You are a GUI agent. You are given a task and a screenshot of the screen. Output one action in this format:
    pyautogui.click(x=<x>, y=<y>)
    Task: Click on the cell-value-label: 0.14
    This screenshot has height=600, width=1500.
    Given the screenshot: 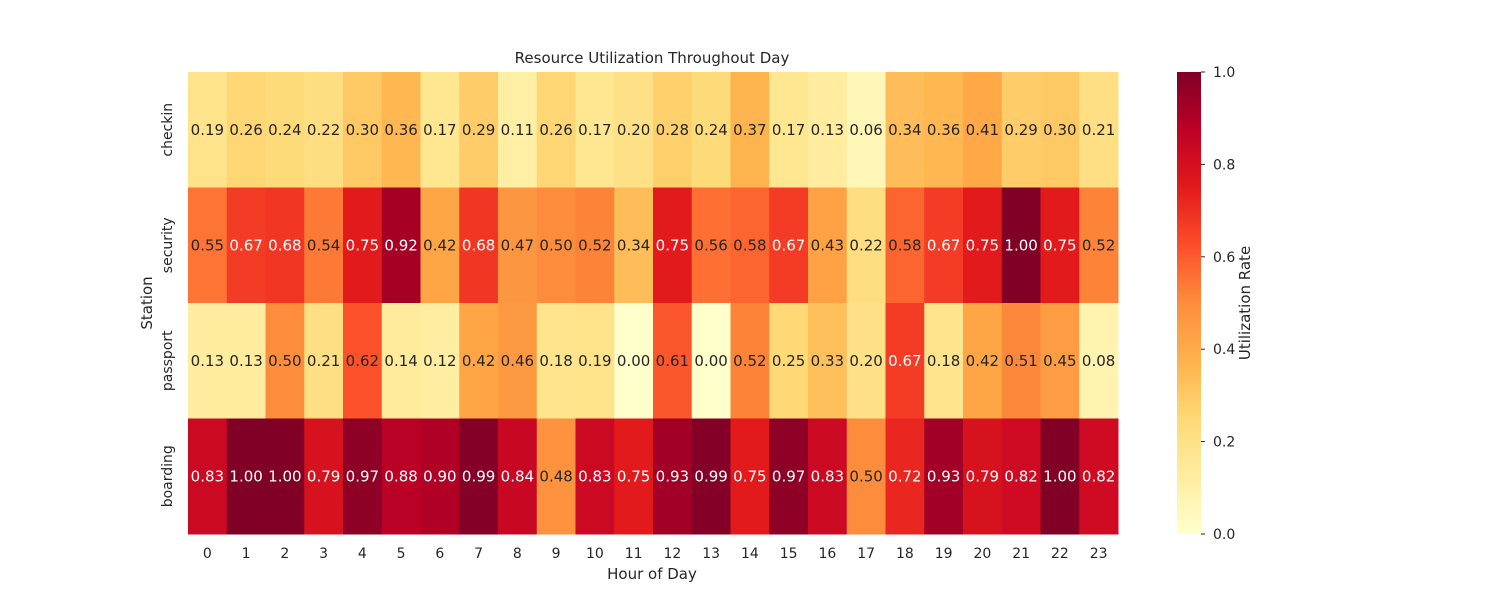 What is the action you would take?
    pyautogui.click(x=400, y=361)
    